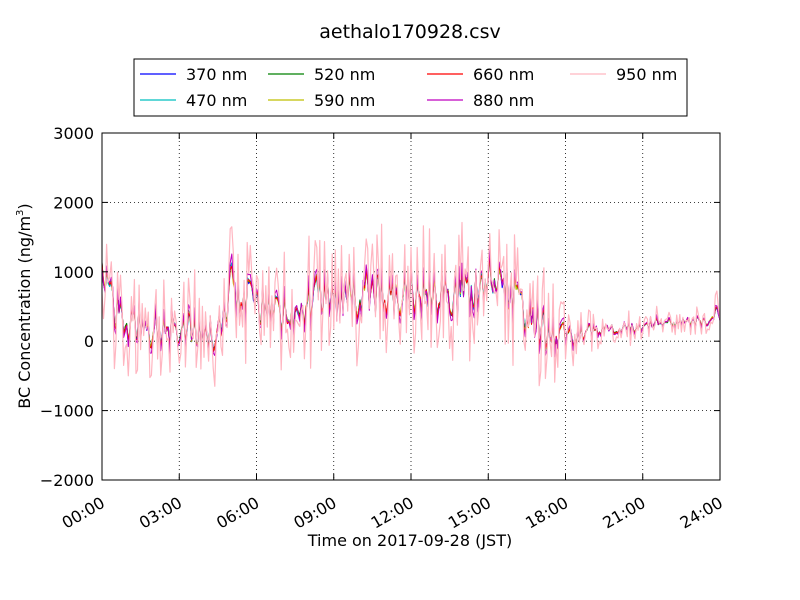 This screenshot has width=800, height=600. What do you see at coordinates (24, 206) in the screenshot?
I see `y-axis-label-end: )` at bounding box center [24, 206].